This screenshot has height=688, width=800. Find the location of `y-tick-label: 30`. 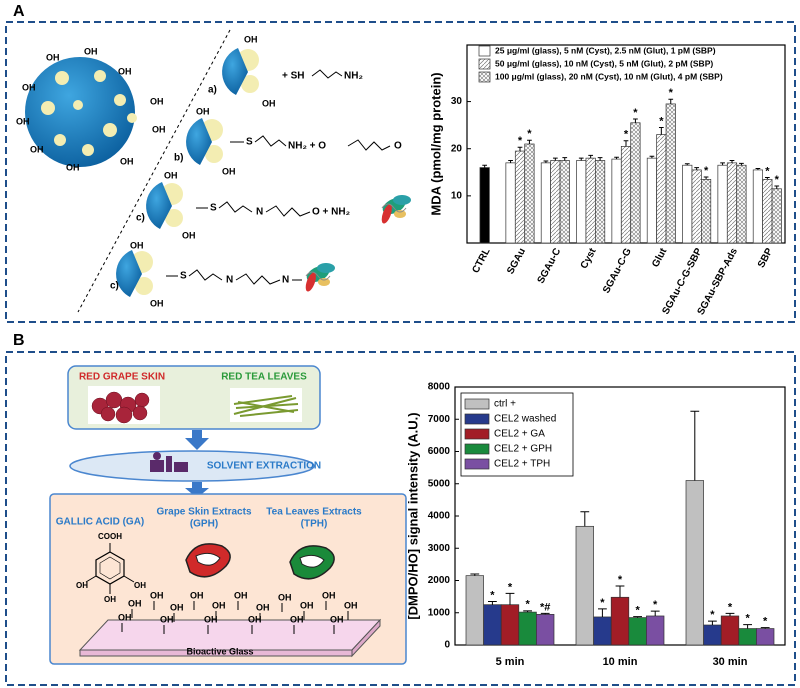

y-tick-label: 30 is located at coordinates (457, 101).